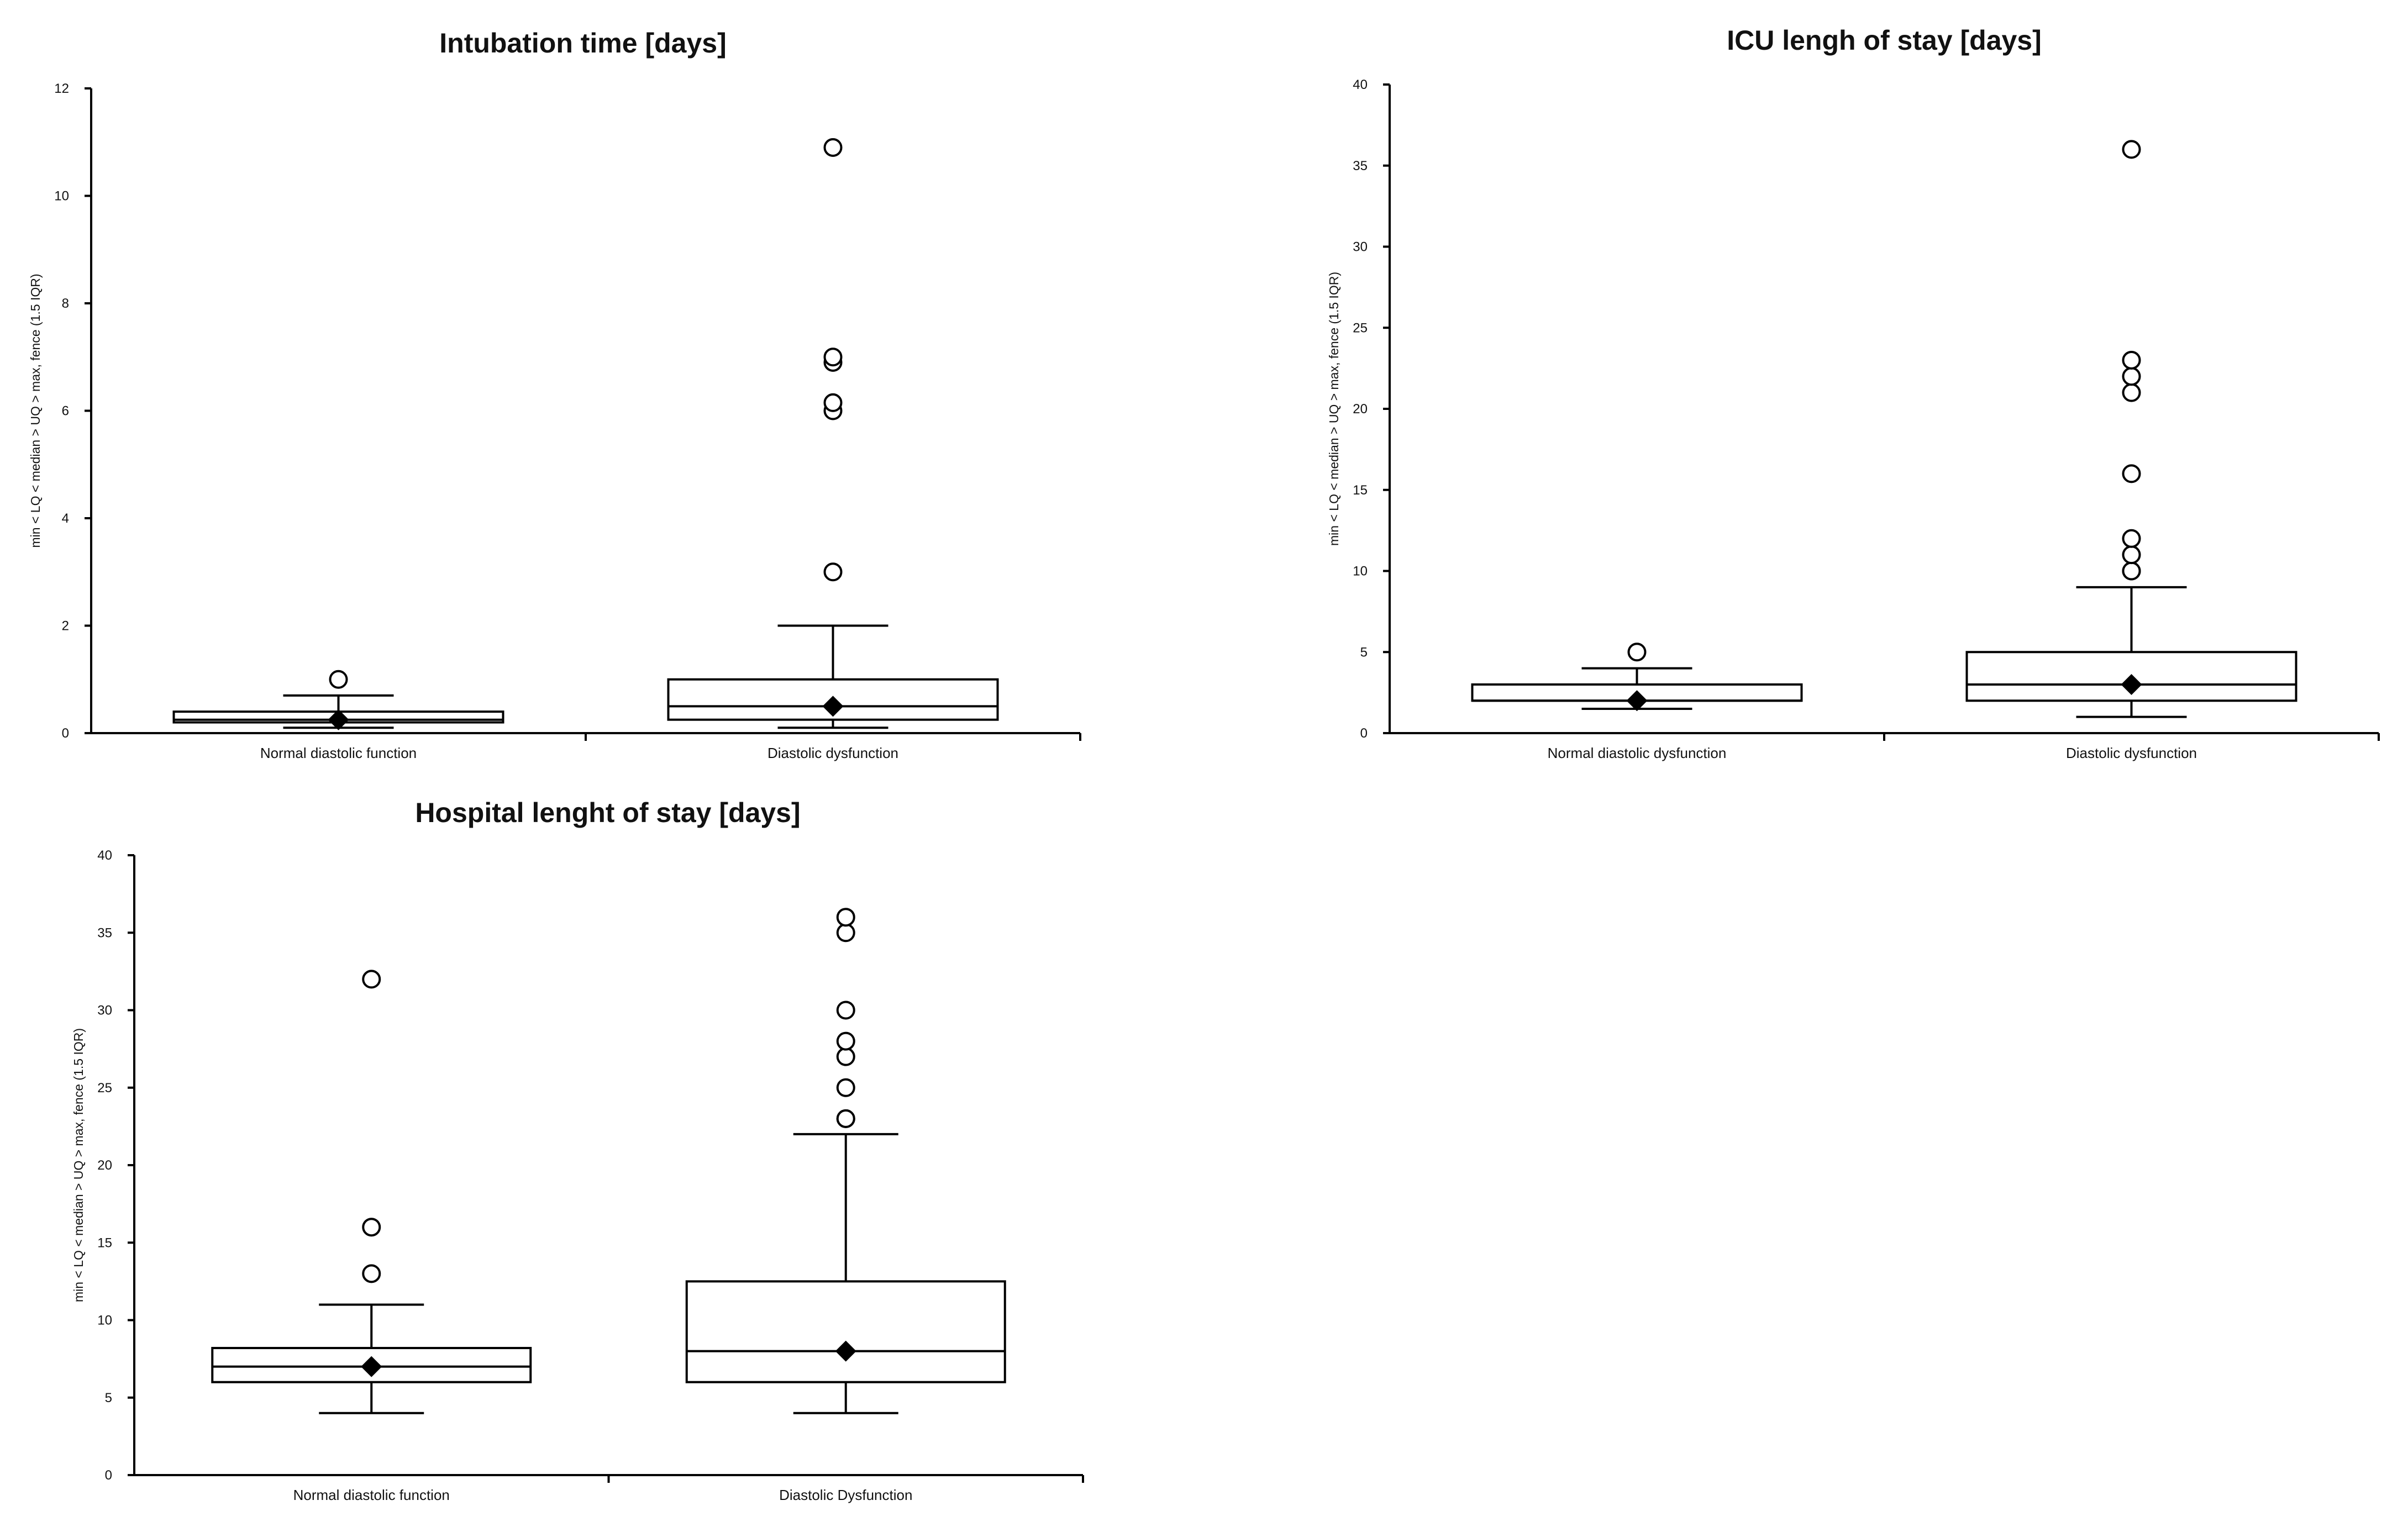  I want to click on chart-title: ICU lengh of stay [days], so click(1884, 40).